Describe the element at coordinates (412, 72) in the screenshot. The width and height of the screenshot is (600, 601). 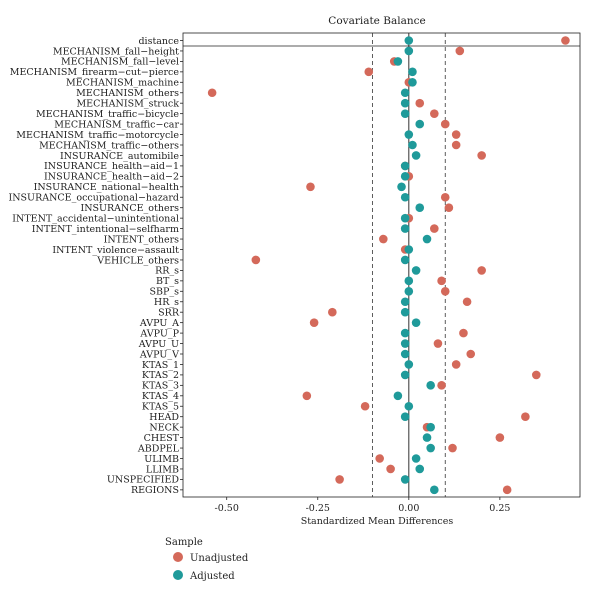
I see `adjusted-point-mechanism-firearm-cut-pierce` at that location.